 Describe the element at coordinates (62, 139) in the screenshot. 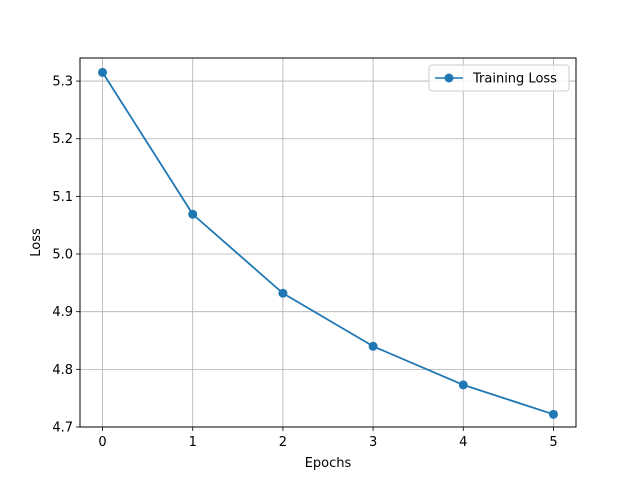

I see `y-tick-label: 5.2` at that location.